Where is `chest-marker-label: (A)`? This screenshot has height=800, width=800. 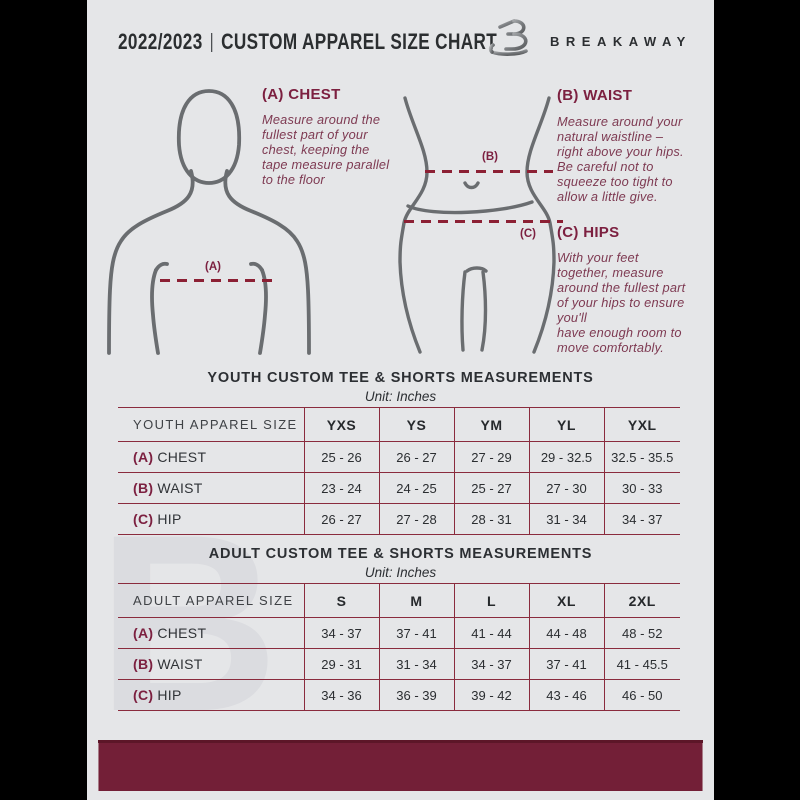
chest-marker-label: (A) is located at coordinates (213, 267).